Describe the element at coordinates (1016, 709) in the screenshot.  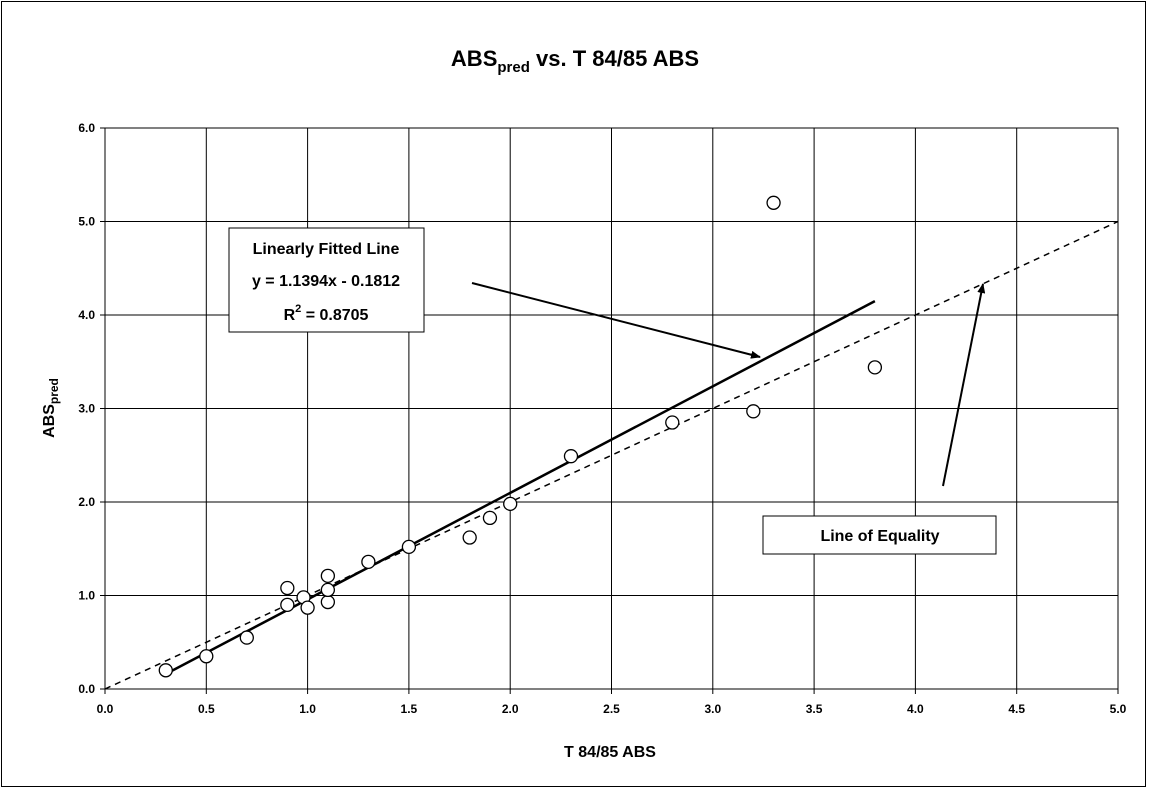
I see `x-tick-label: 4.5` at that location.